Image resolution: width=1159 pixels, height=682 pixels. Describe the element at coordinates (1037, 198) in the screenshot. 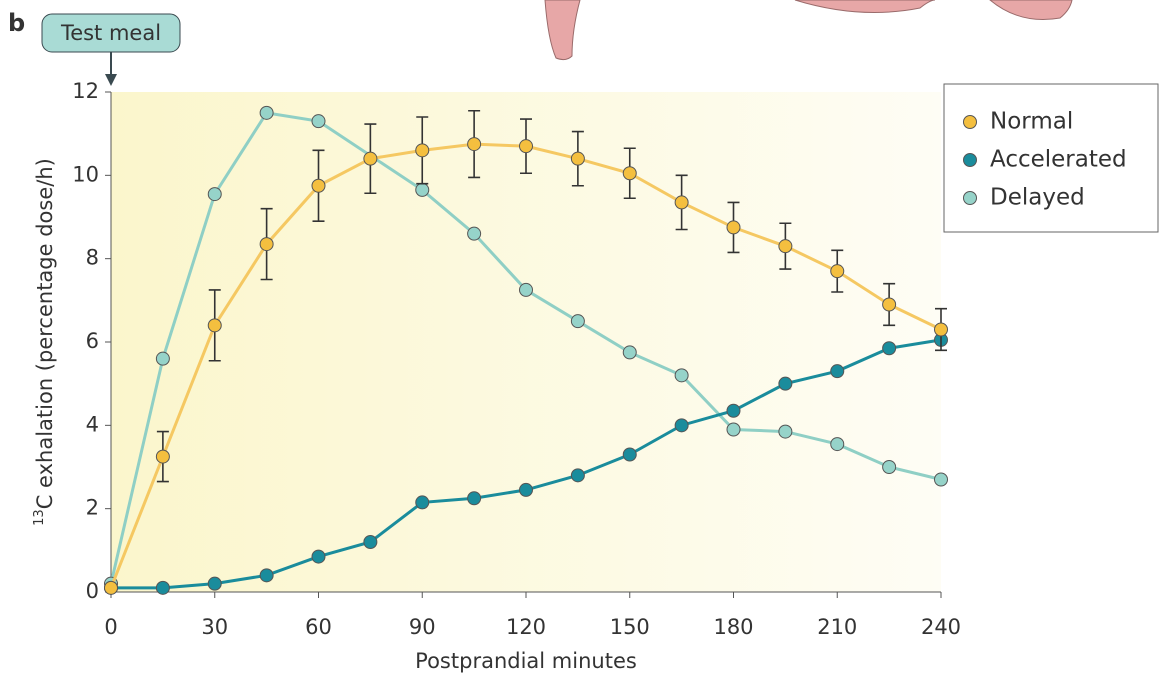

I see `legend-label: Delayed` at that location.